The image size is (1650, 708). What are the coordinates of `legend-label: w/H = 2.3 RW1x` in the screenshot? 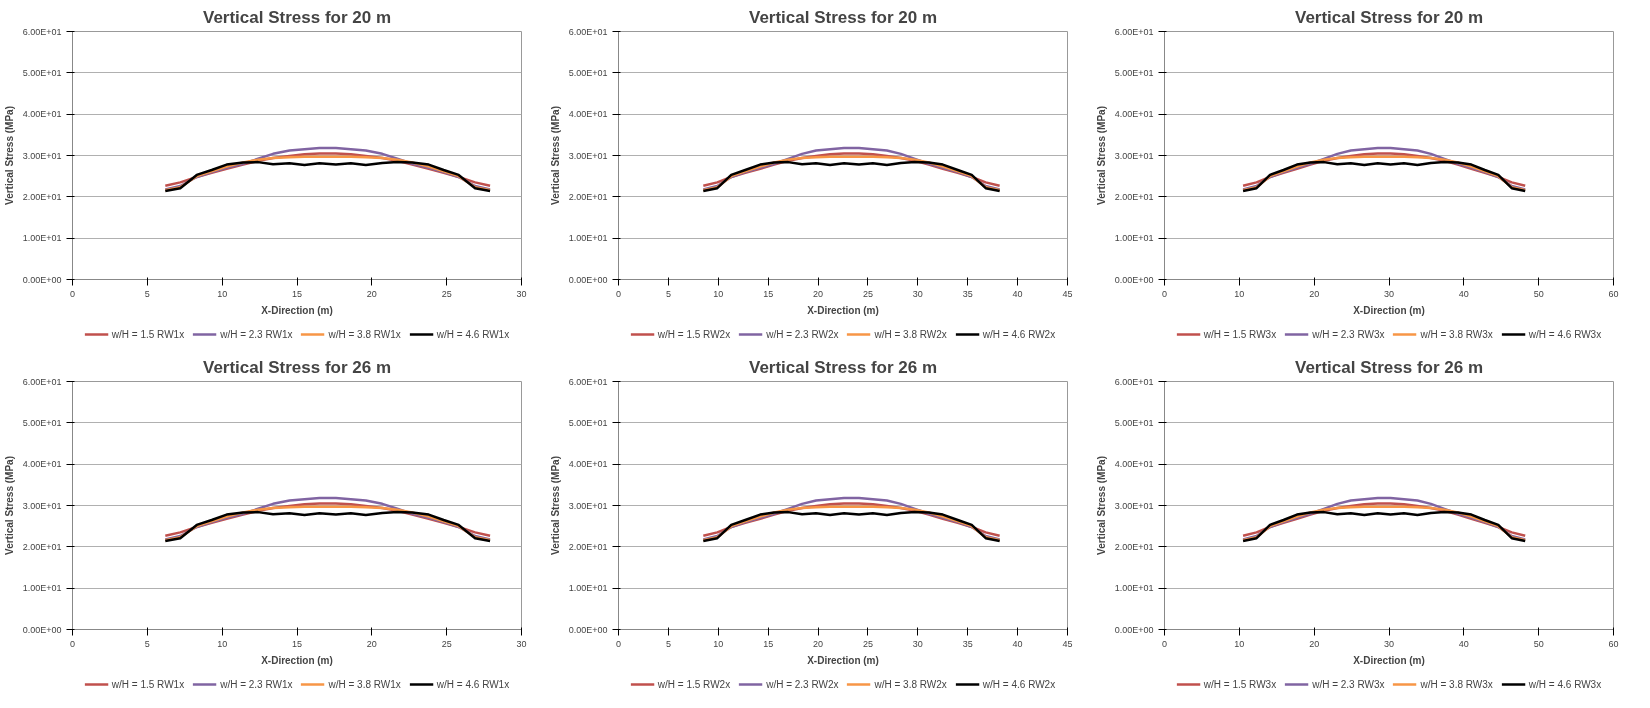 It's located at (256, 684).